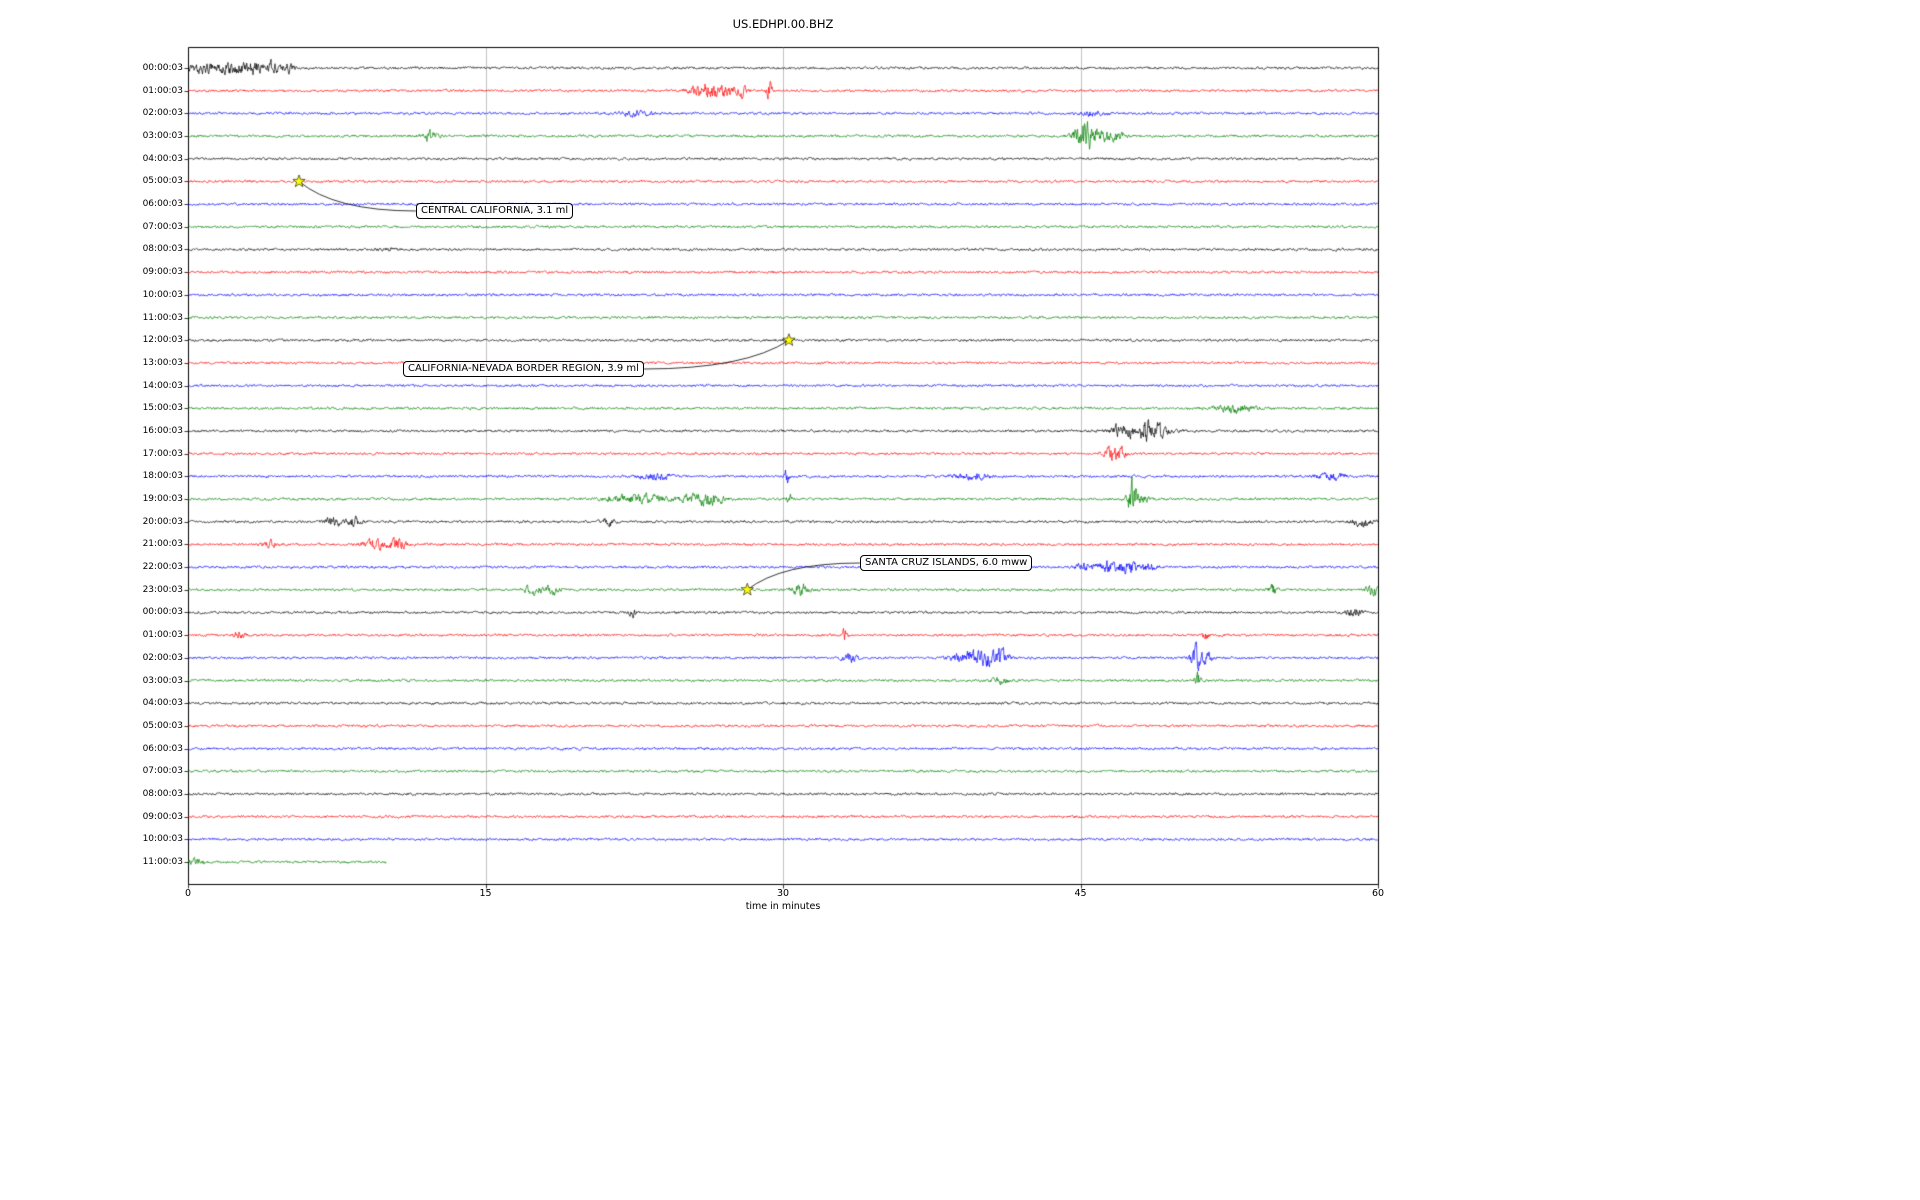 Image resolution: width=1920 pixels, height=1200 pixels. What do you see at coordinates (783, 906) in the screenshot?
I see `x-axis-label: time in minutes` at bounding box center [783, 906].